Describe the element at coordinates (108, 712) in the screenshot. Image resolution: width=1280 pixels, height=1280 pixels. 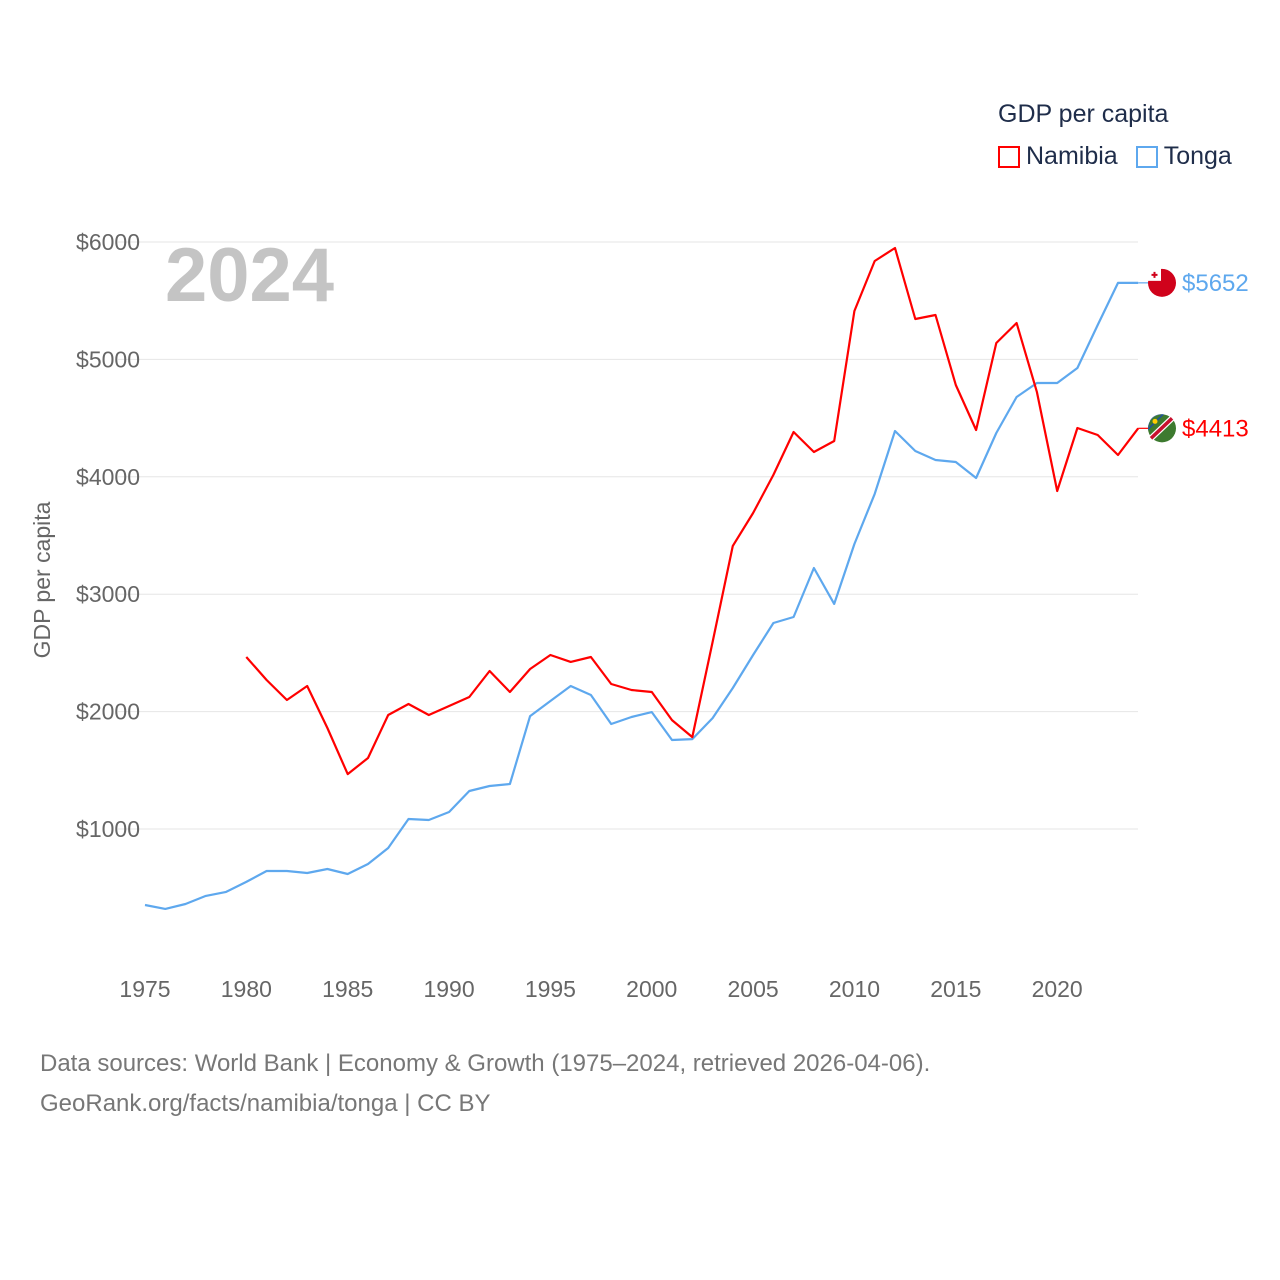
I see `y-tick-label: $2000` at that location.